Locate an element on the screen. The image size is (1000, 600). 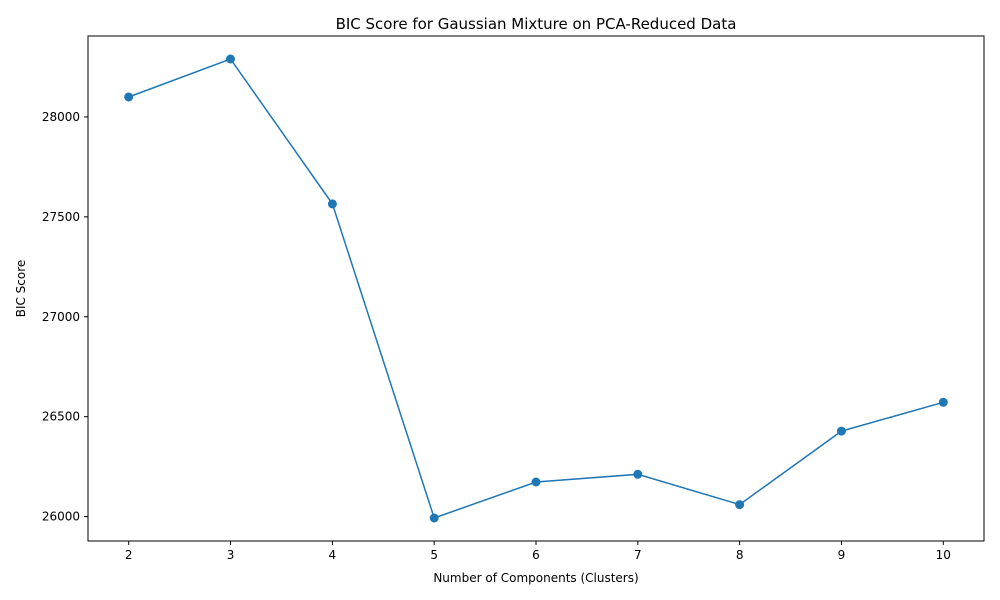
y-axis-label: BIC Score is located at coordinates (21, 289).